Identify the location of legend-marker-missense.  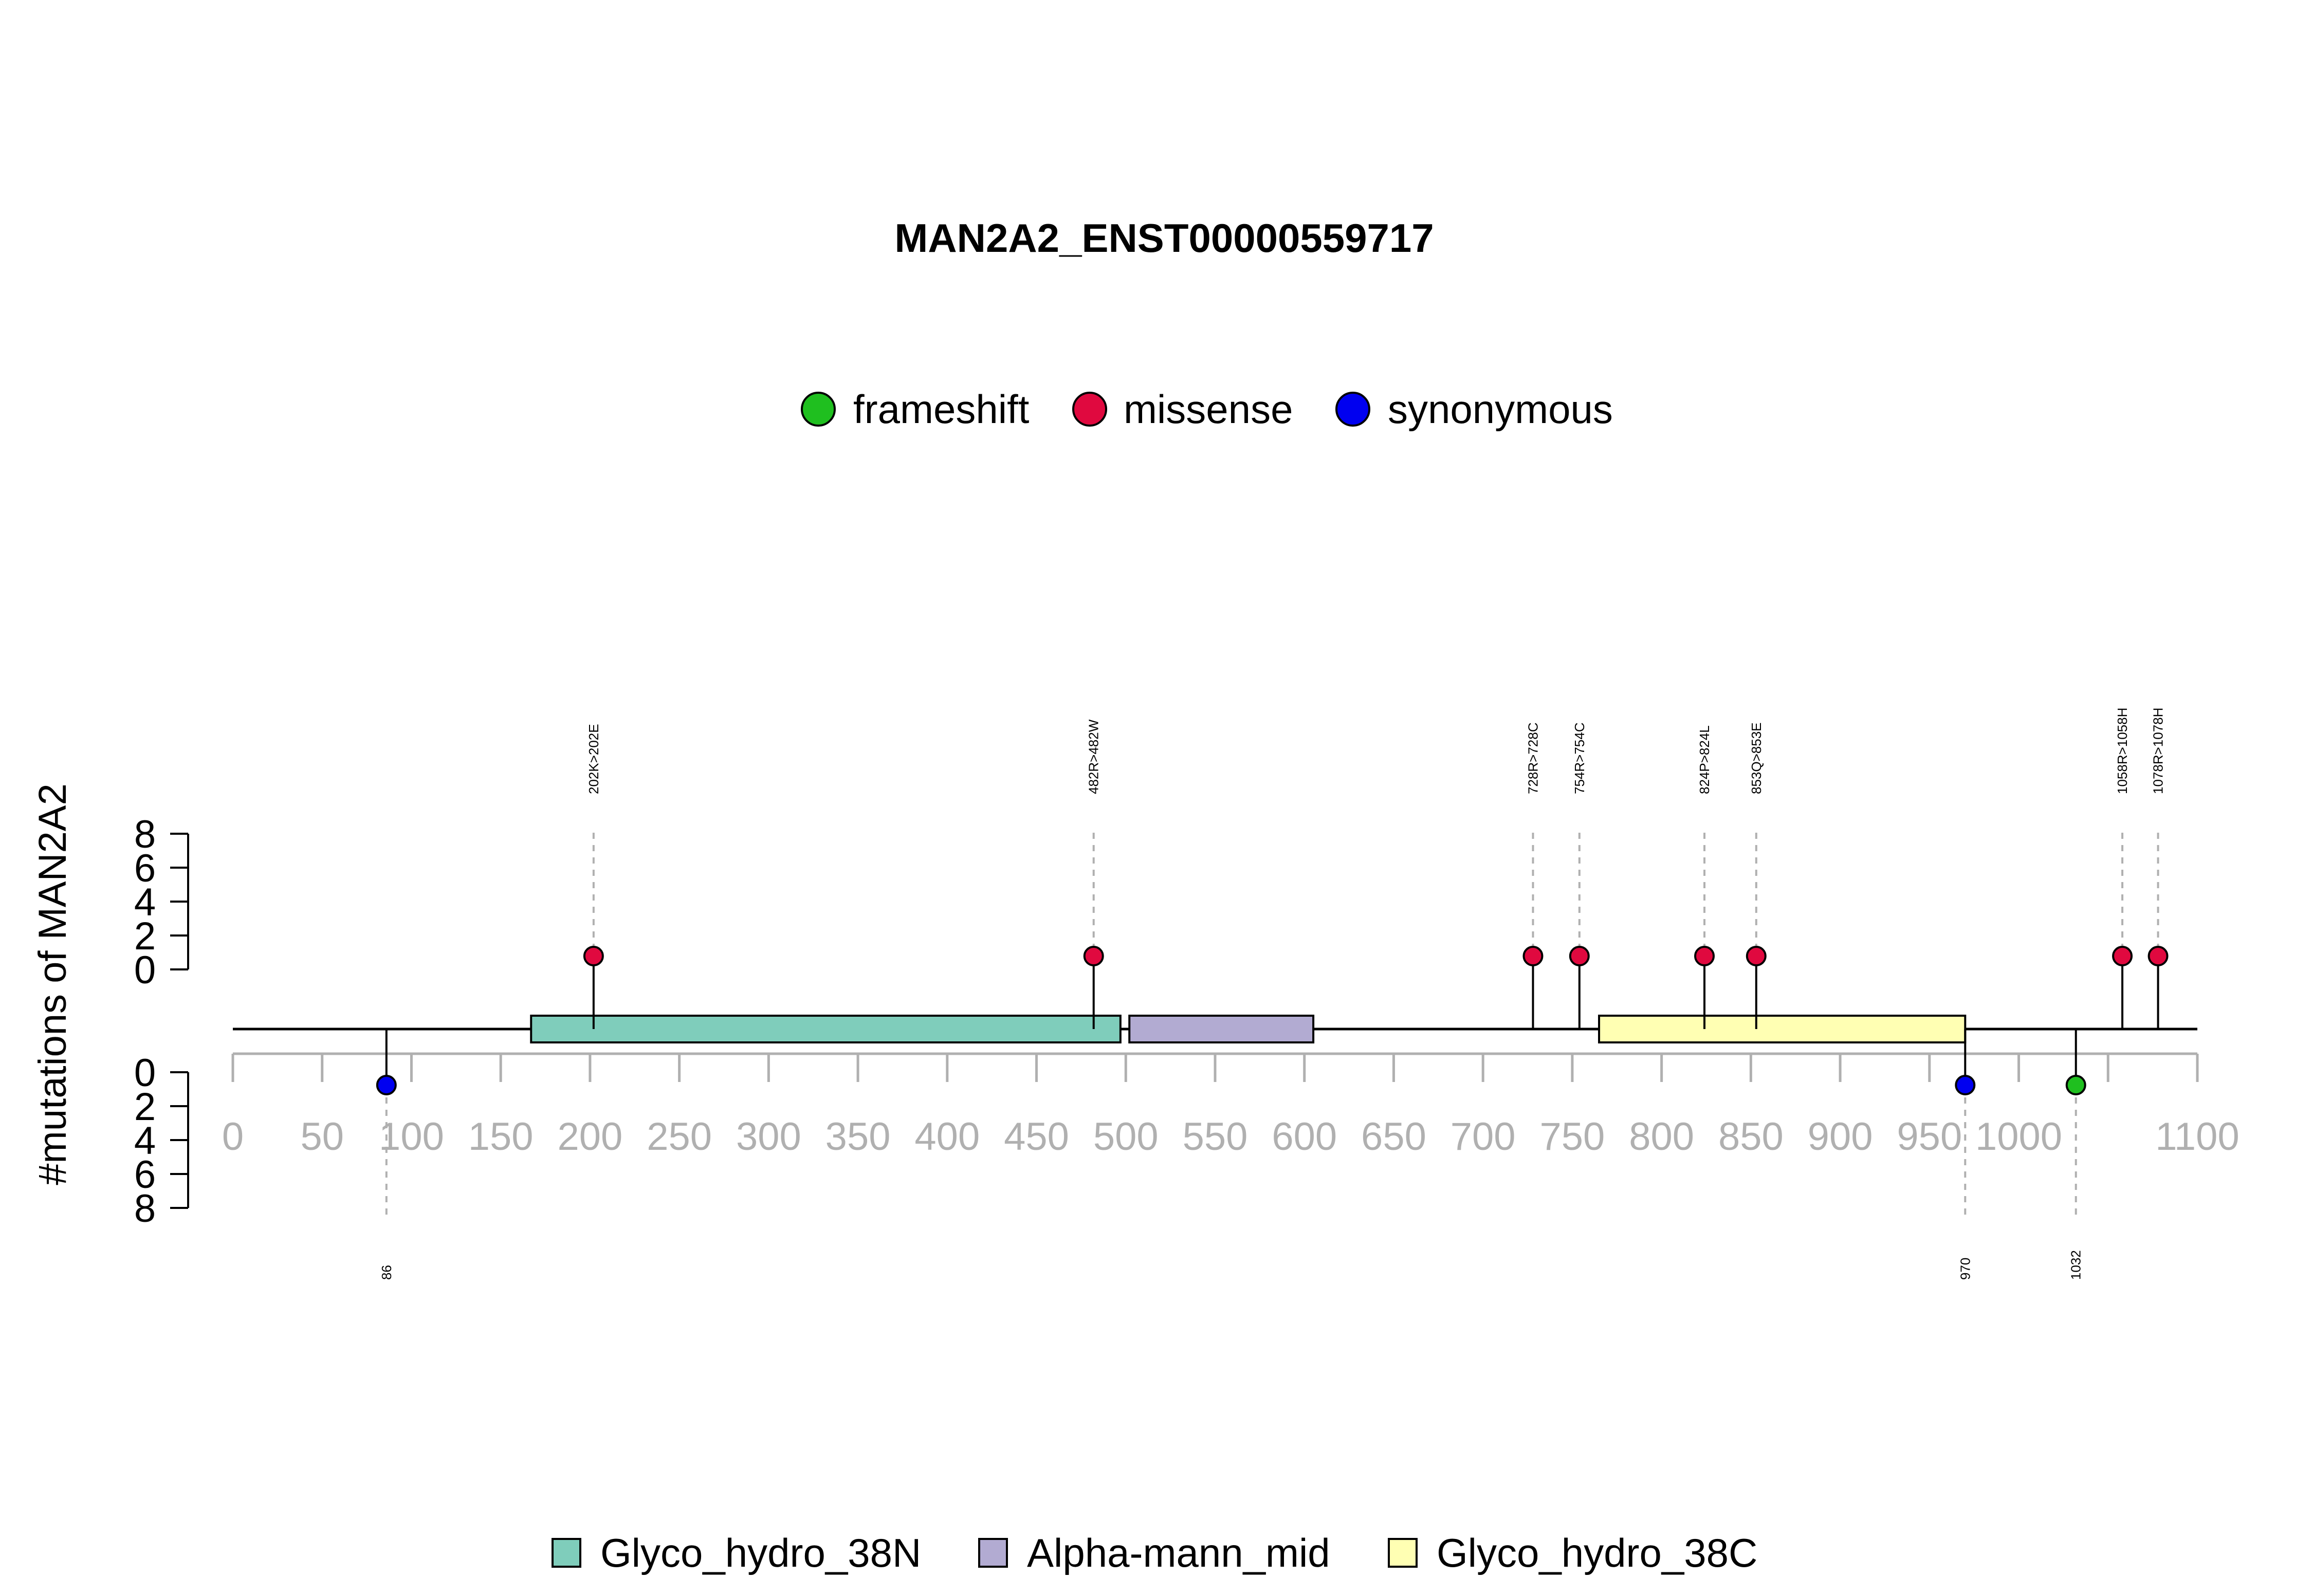
(1089, 410).